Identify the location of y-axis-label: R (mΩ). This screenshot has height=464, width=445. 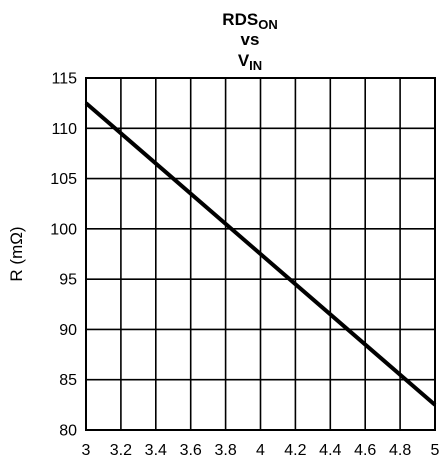
(16, 253).